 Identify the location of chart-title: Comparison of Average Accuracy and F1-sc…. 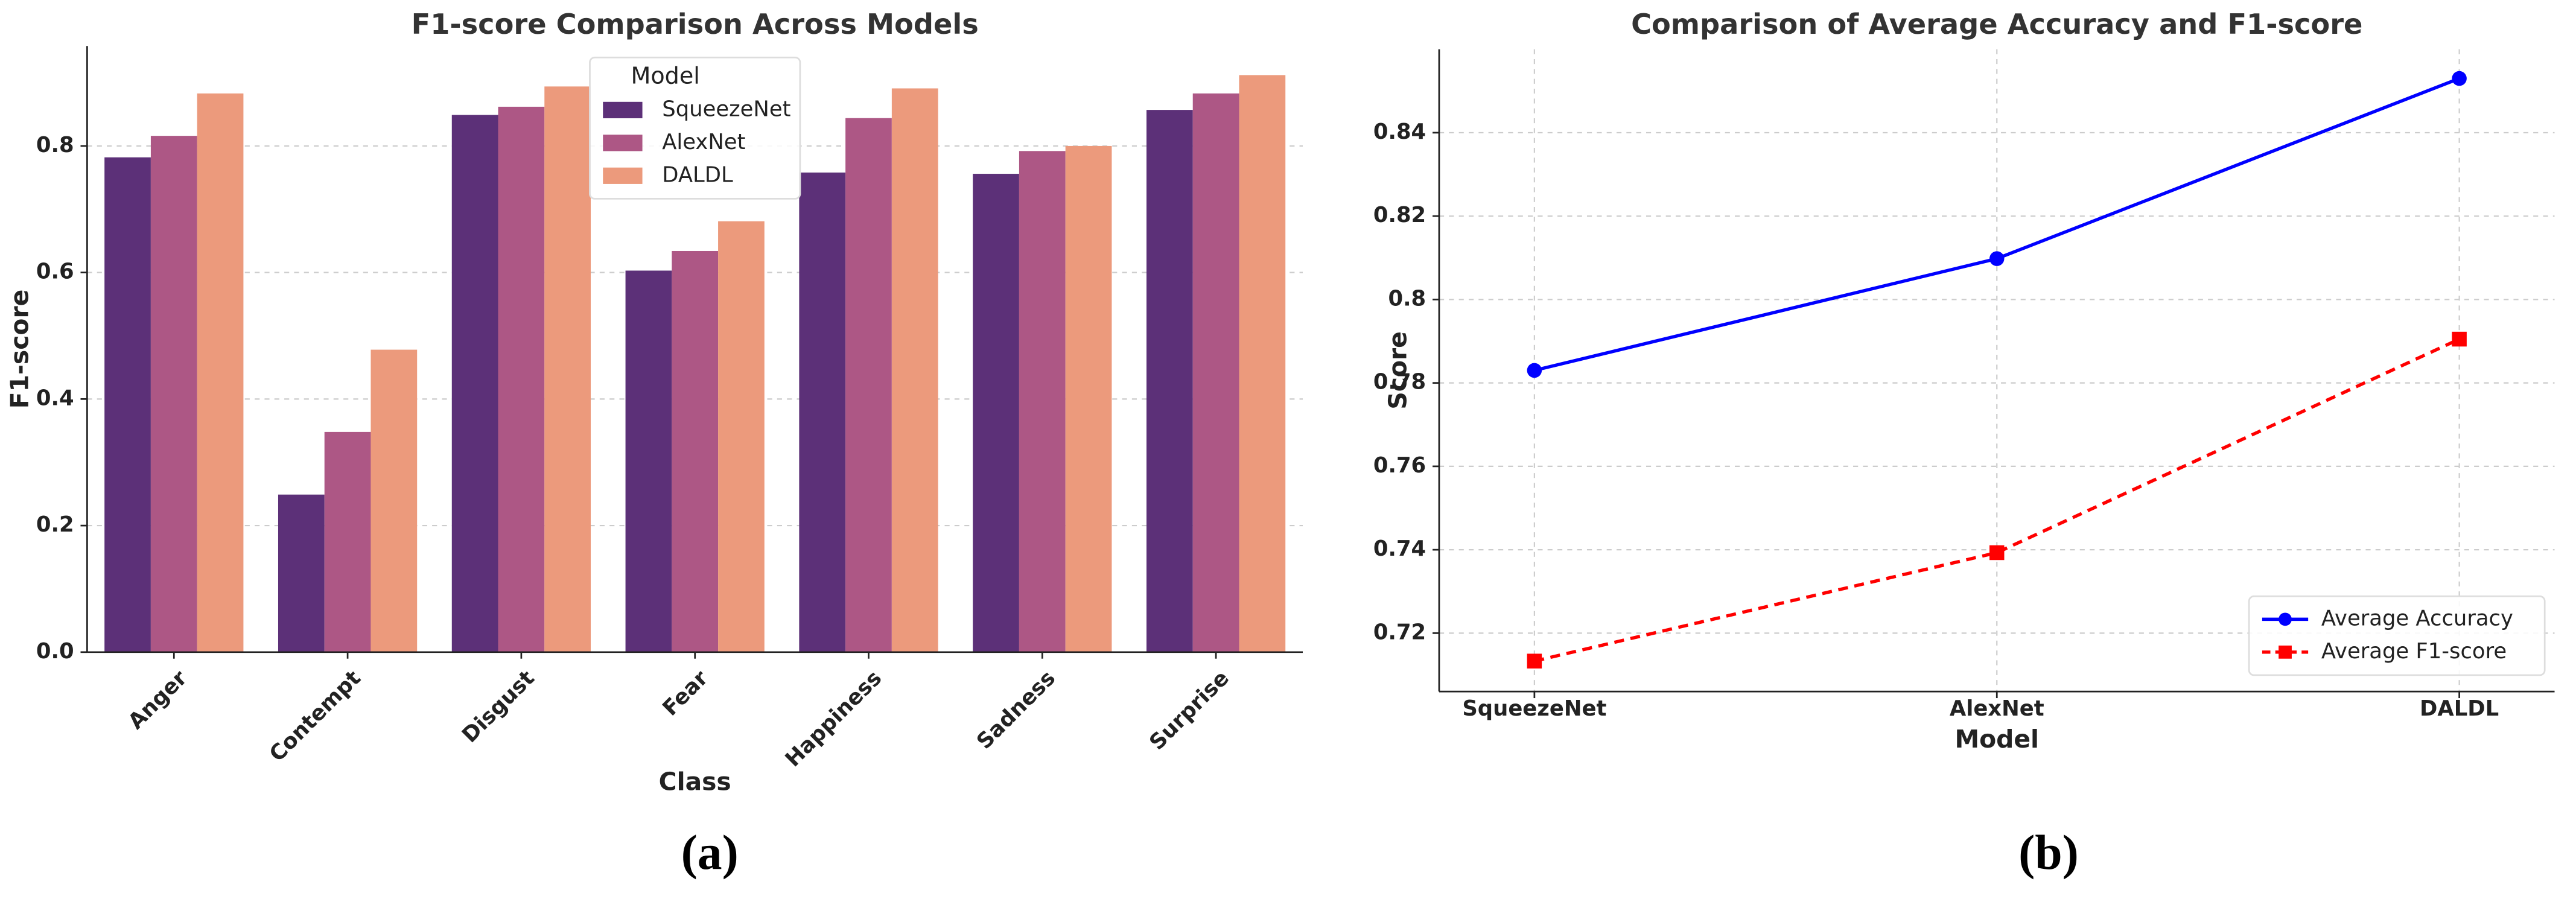
(1996, 24).